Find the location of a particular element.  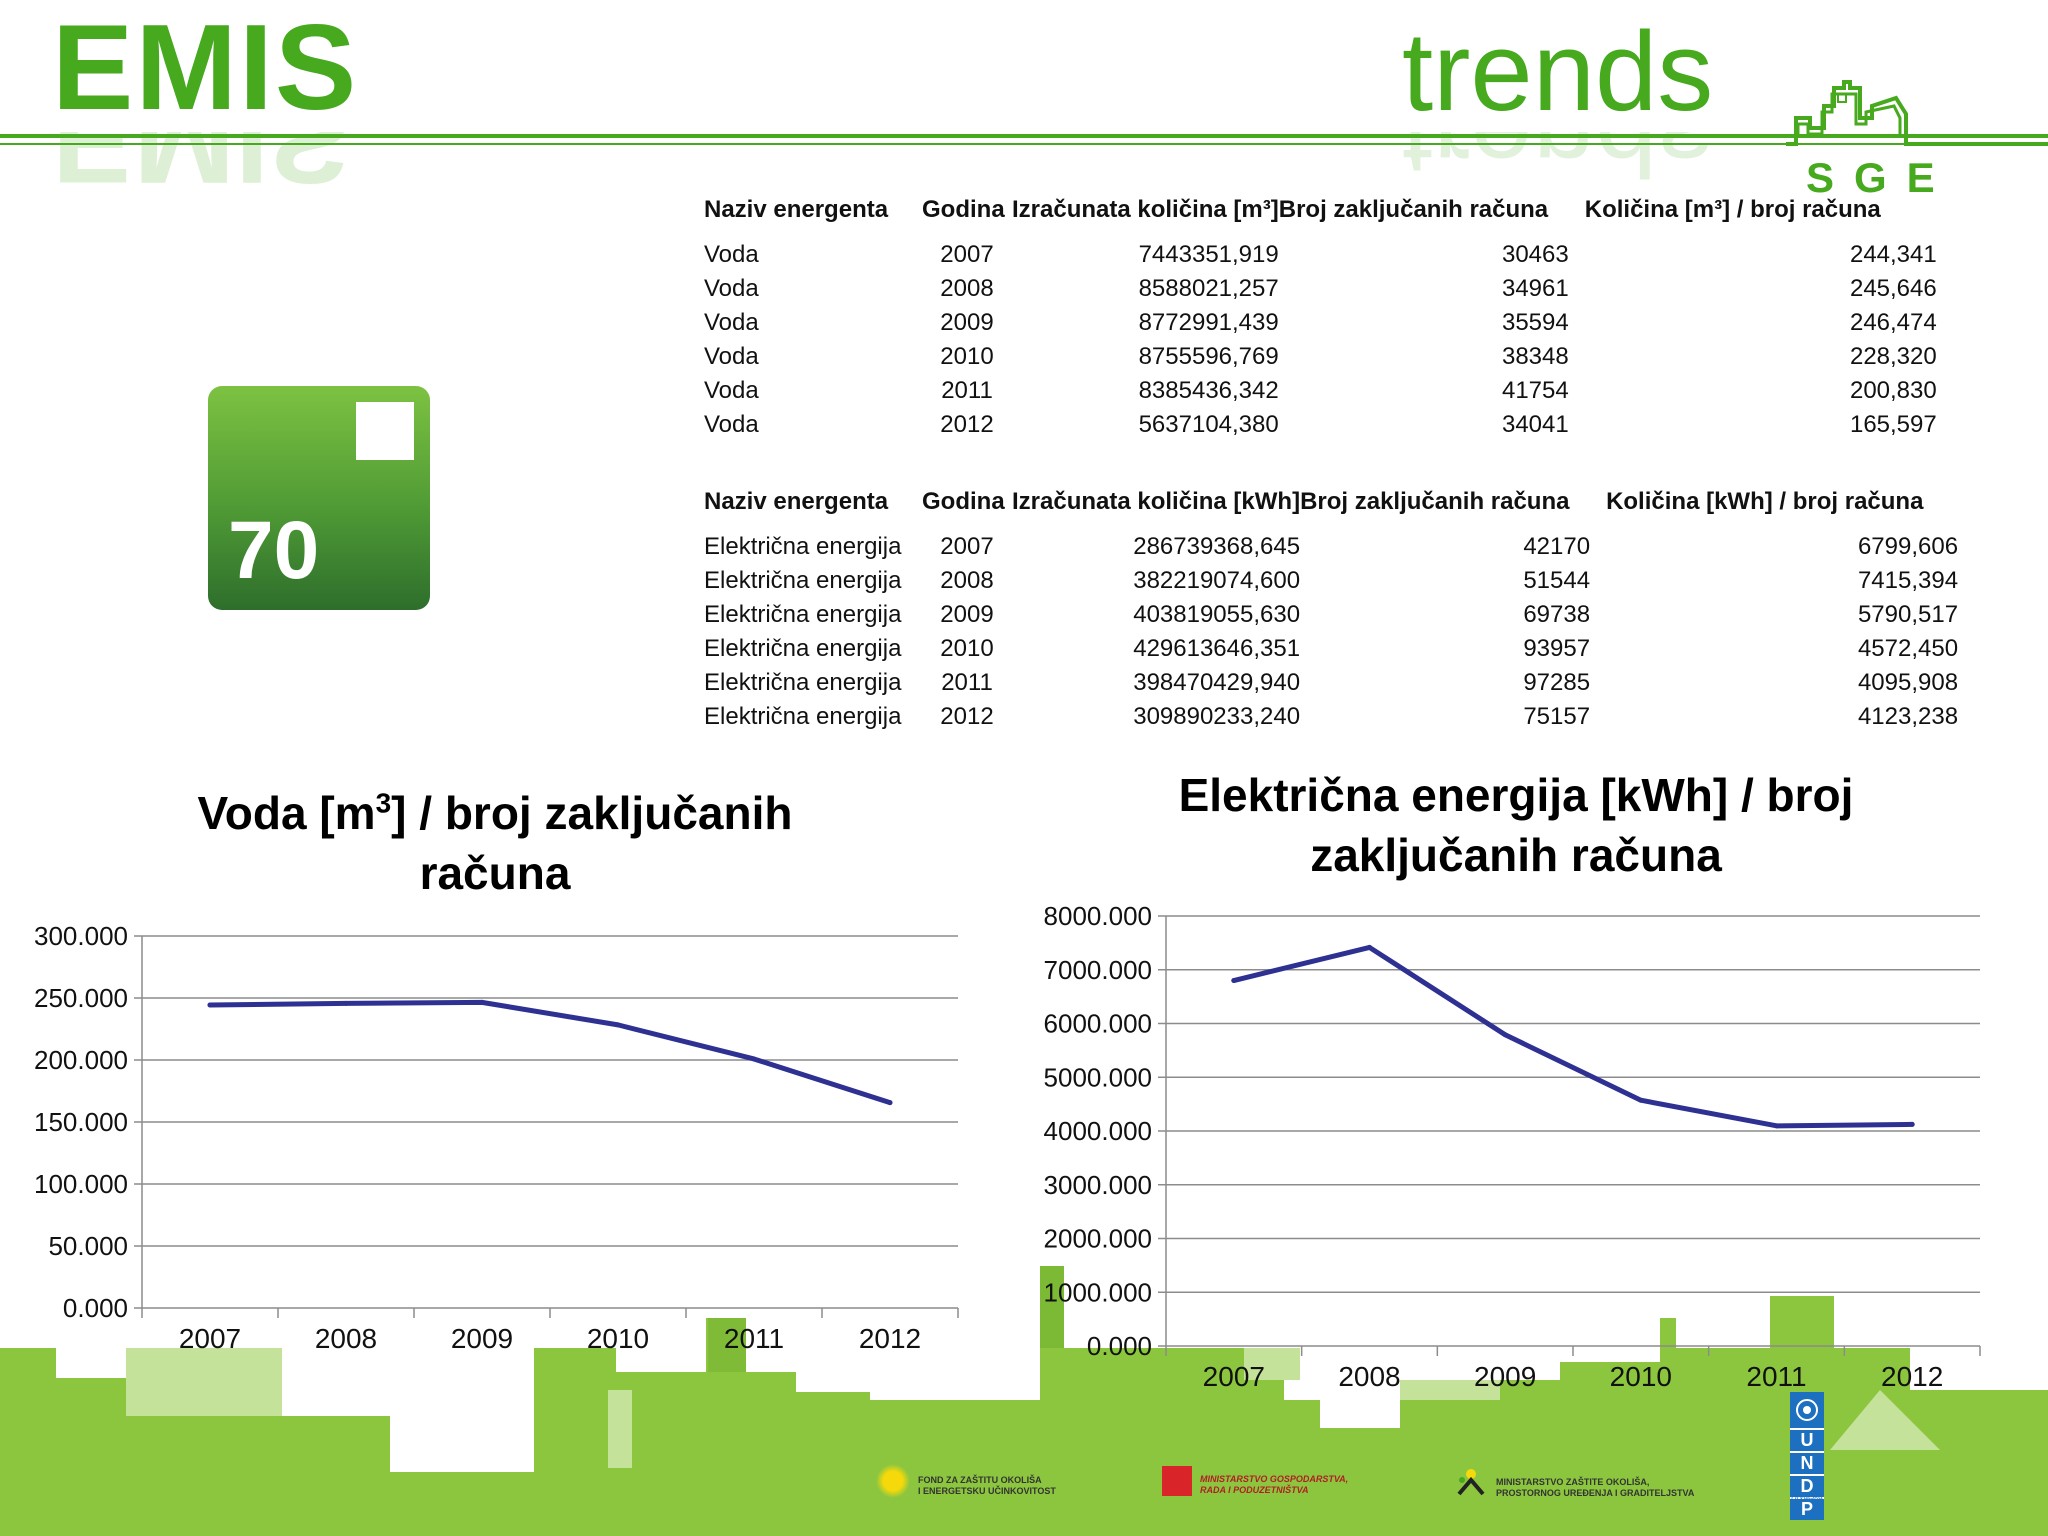

x-tick-label: 2008 is located at coordinates (346, 1338).